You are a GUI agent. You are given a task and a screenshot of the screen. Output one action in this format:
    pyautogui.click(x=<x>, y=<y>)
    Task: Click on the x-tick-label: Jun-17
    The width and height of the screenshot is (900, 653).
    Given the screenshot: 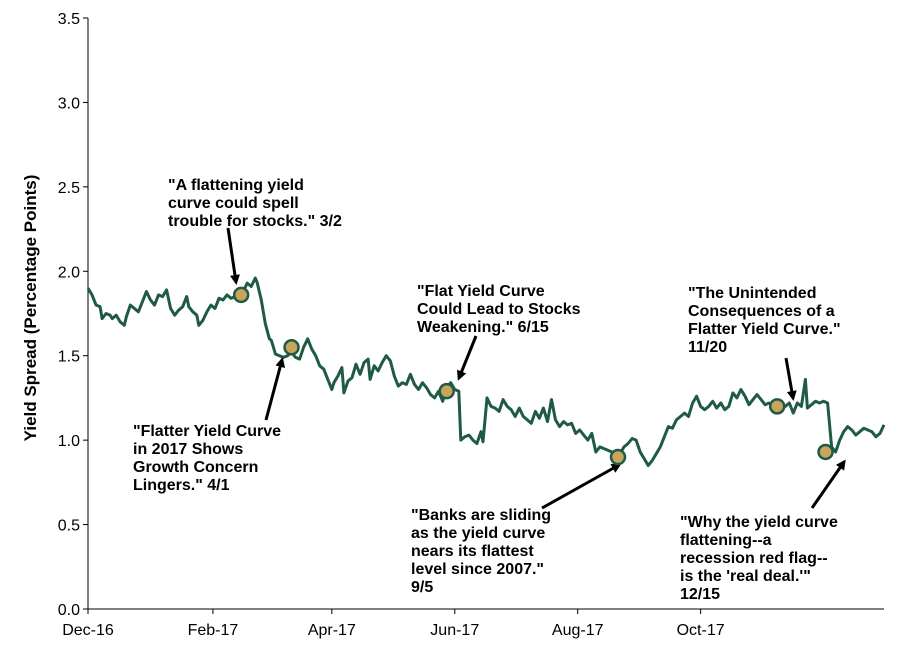 What is the action you would take?
    pyautogui.click(x=454, y=630)
    